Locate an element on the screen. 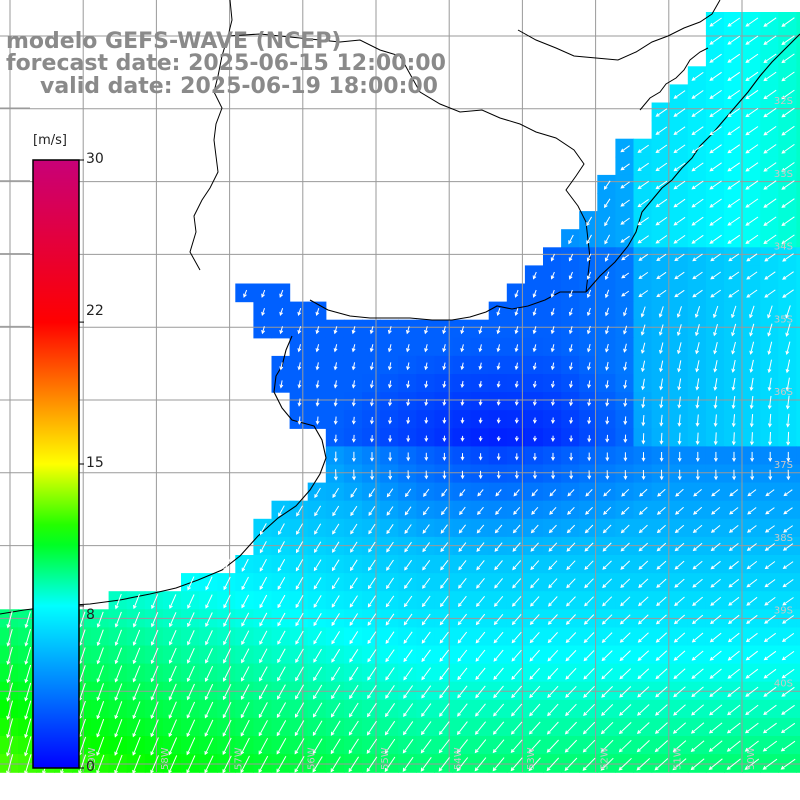 The image size is (800, 800). colorbar-tick-0: 0 is located at coordinates (90, 767).